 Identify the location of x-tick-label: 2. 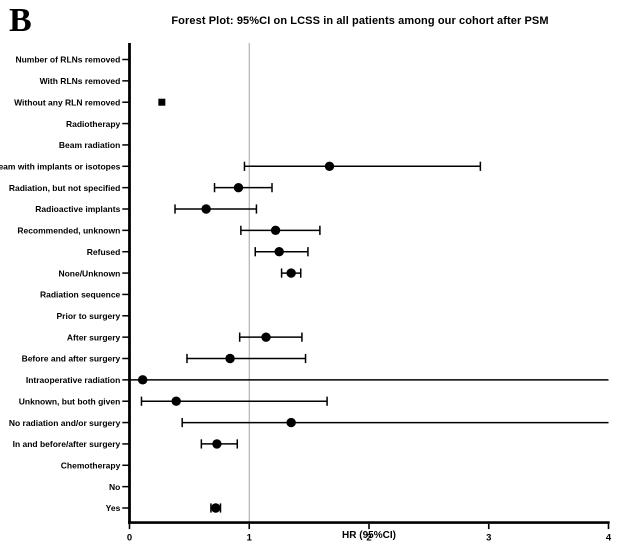
(368, 538).